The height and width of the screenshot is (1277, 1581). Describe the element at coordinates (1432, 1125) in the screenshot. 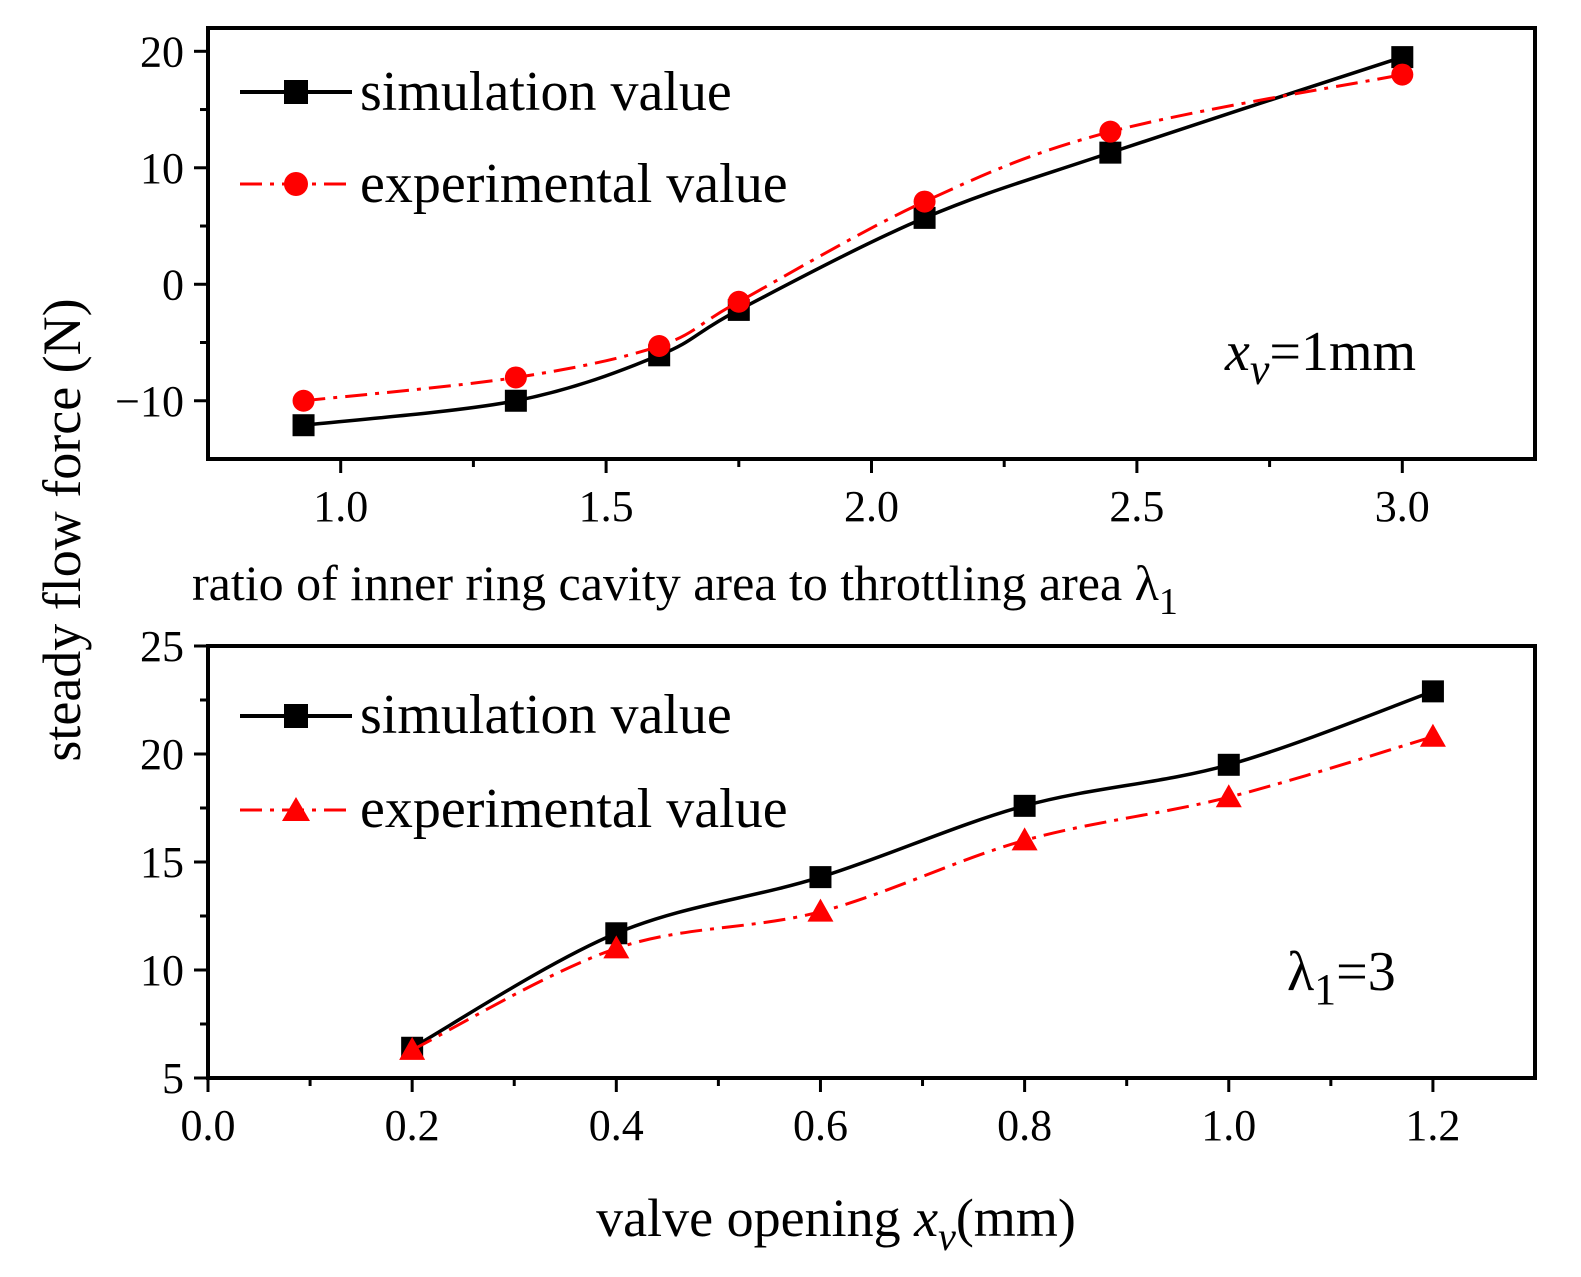

I see `bottom-x-tick-label: 1.2` at that location.